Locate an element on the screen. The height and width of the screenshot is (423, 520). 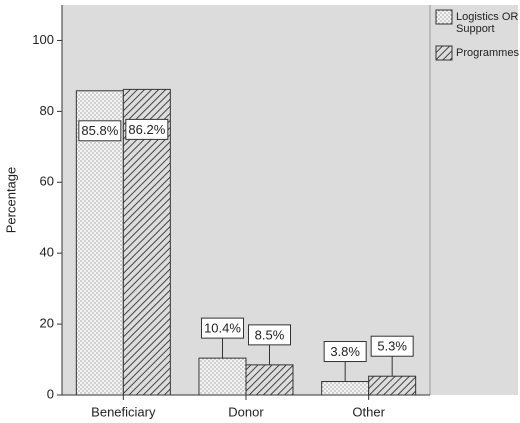
value-label: 5.3% is located at coordinates (392, 346).